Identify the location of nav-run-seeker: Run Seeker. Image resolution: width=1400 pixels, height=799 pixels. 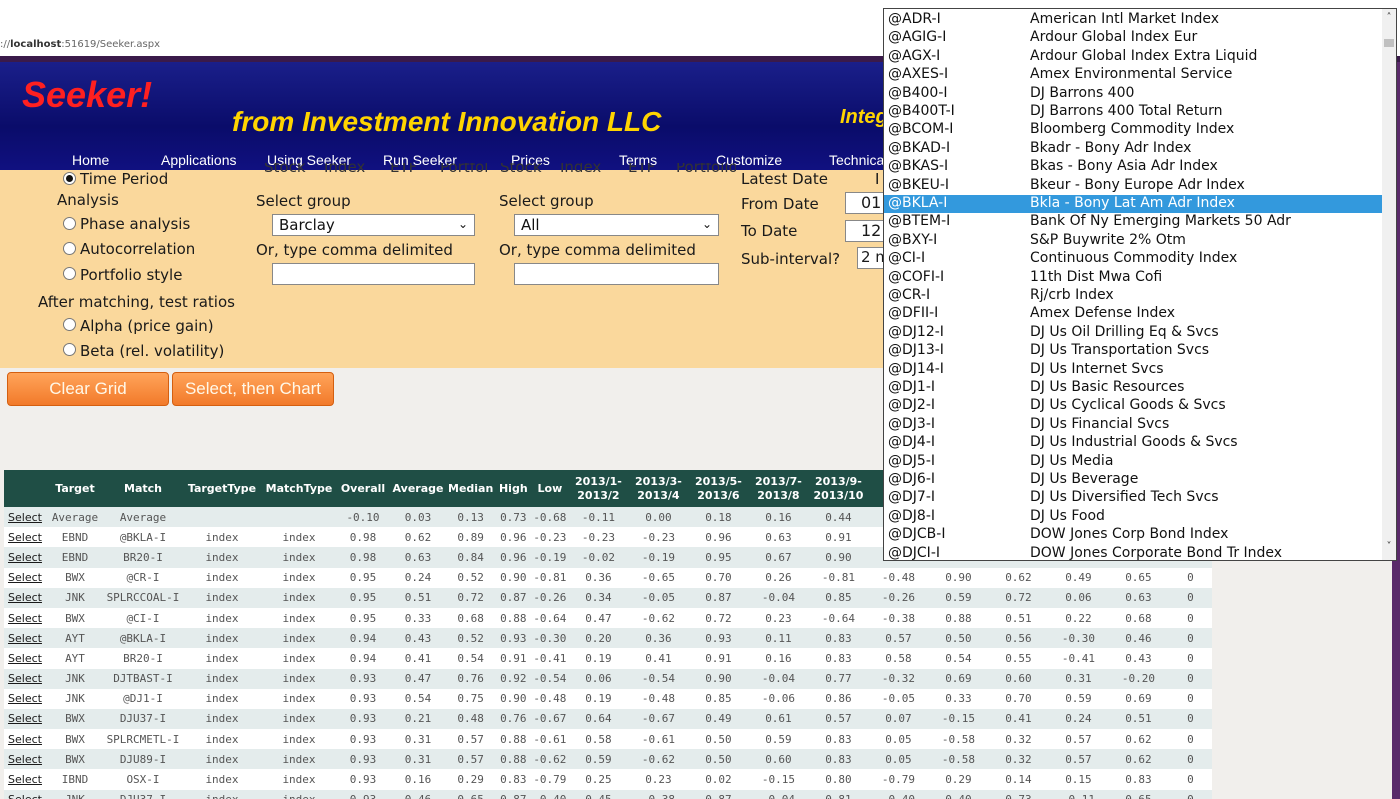
(420, 160).